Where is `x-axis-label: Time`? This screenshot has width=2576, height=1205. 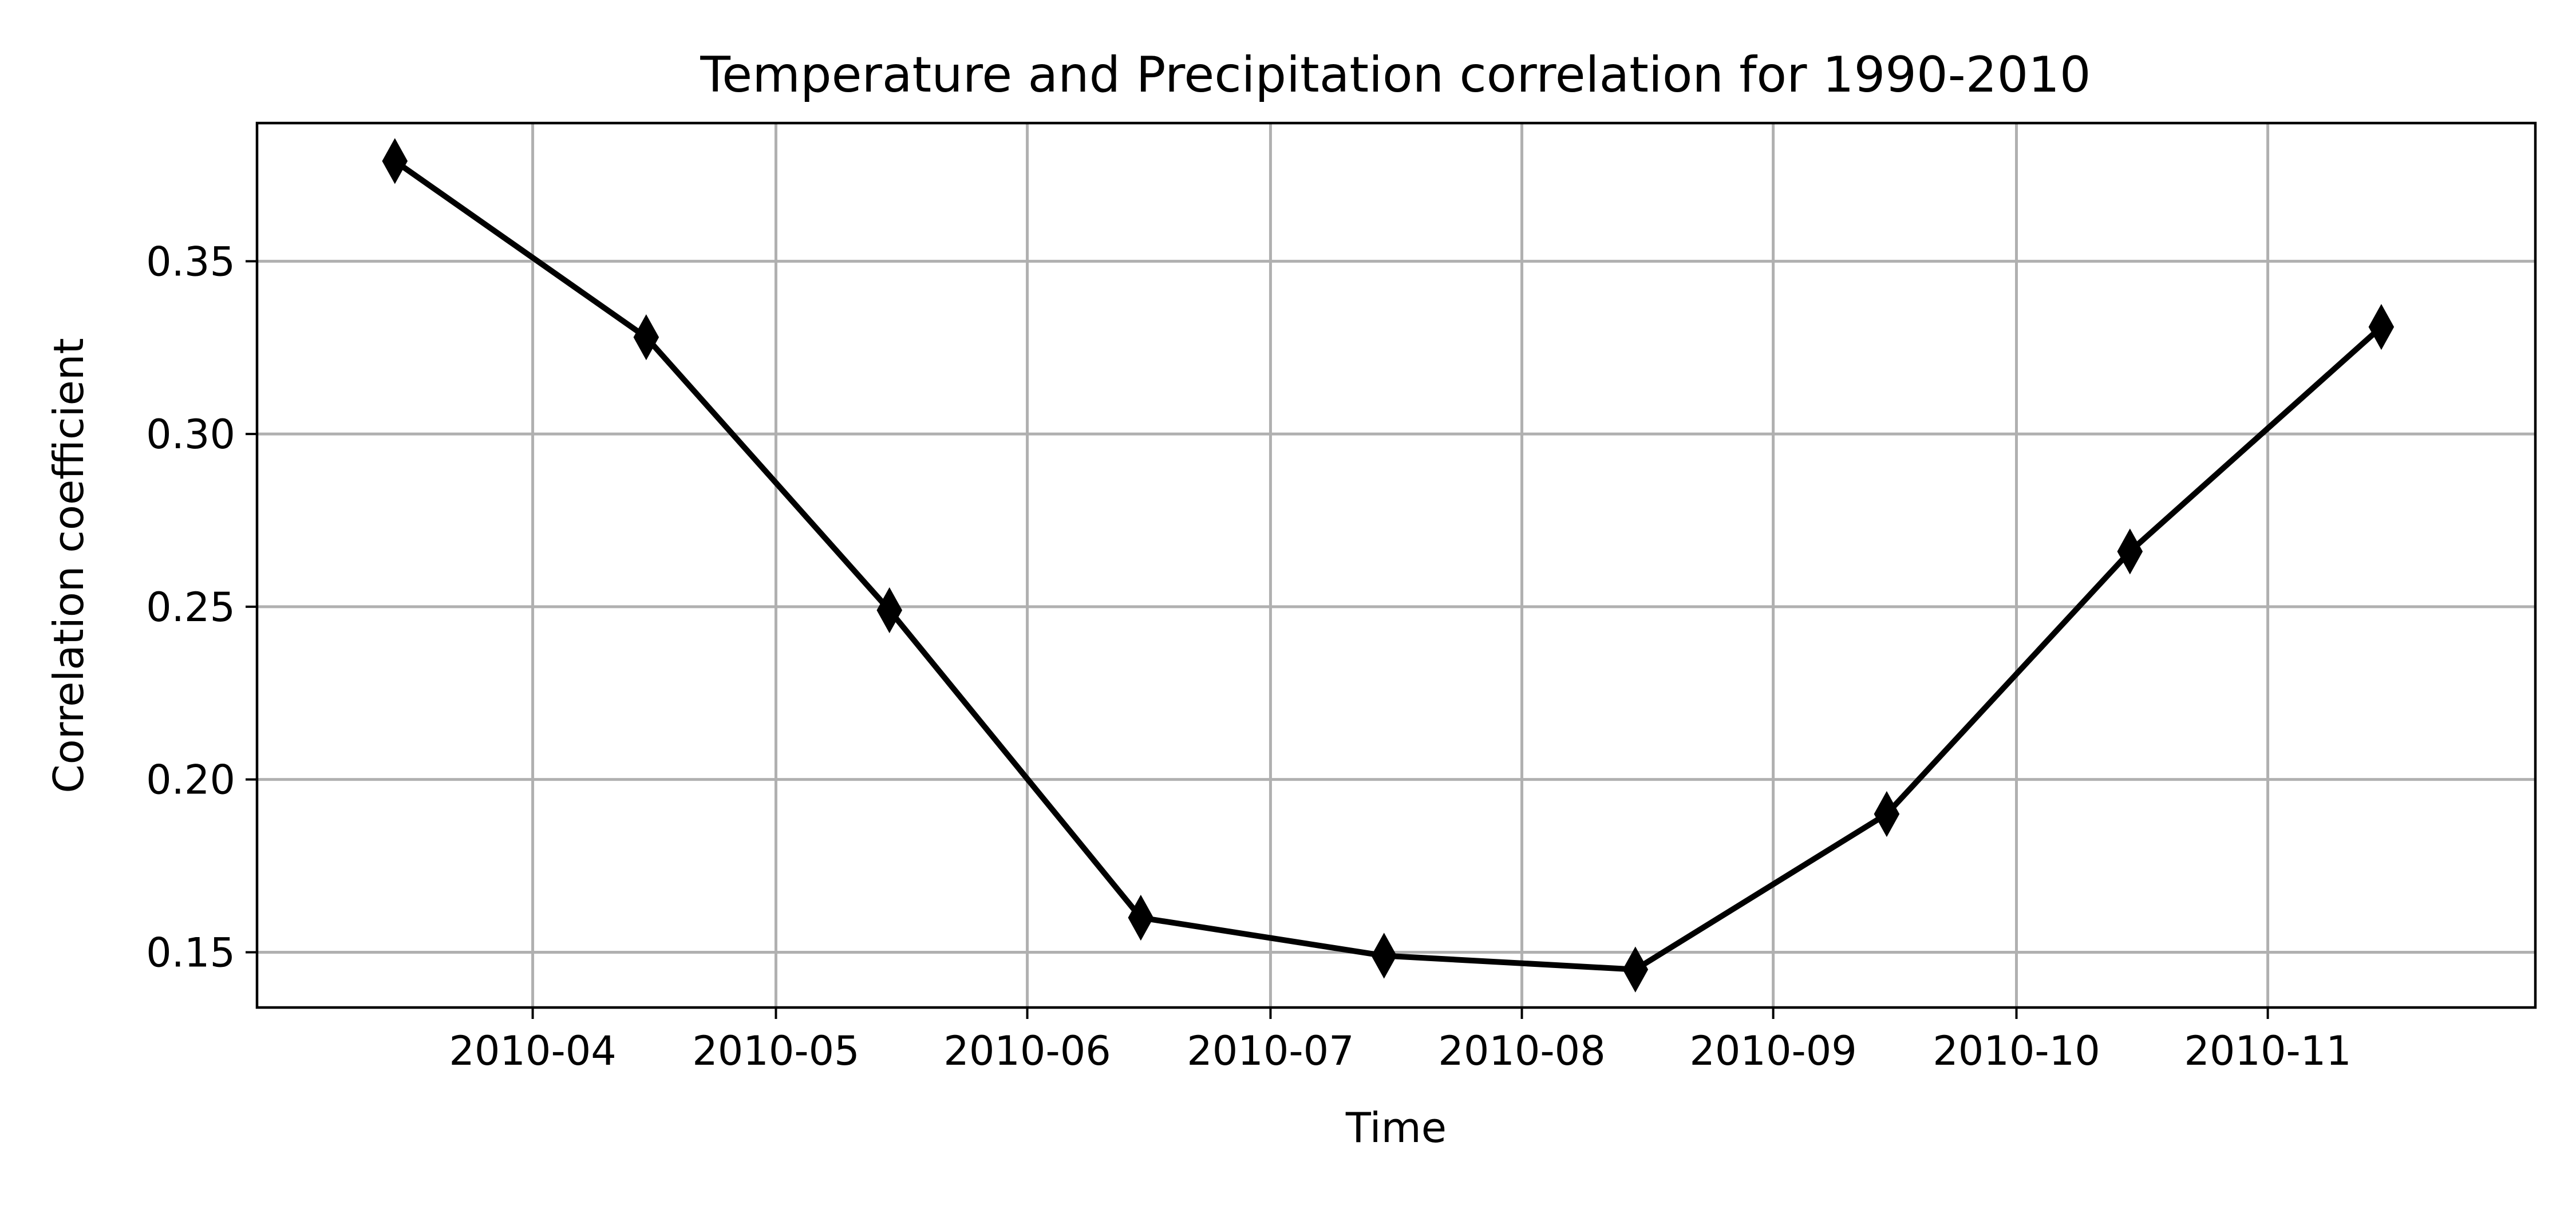 x-axis-label: Time is located at coordinates (1396, 1128).